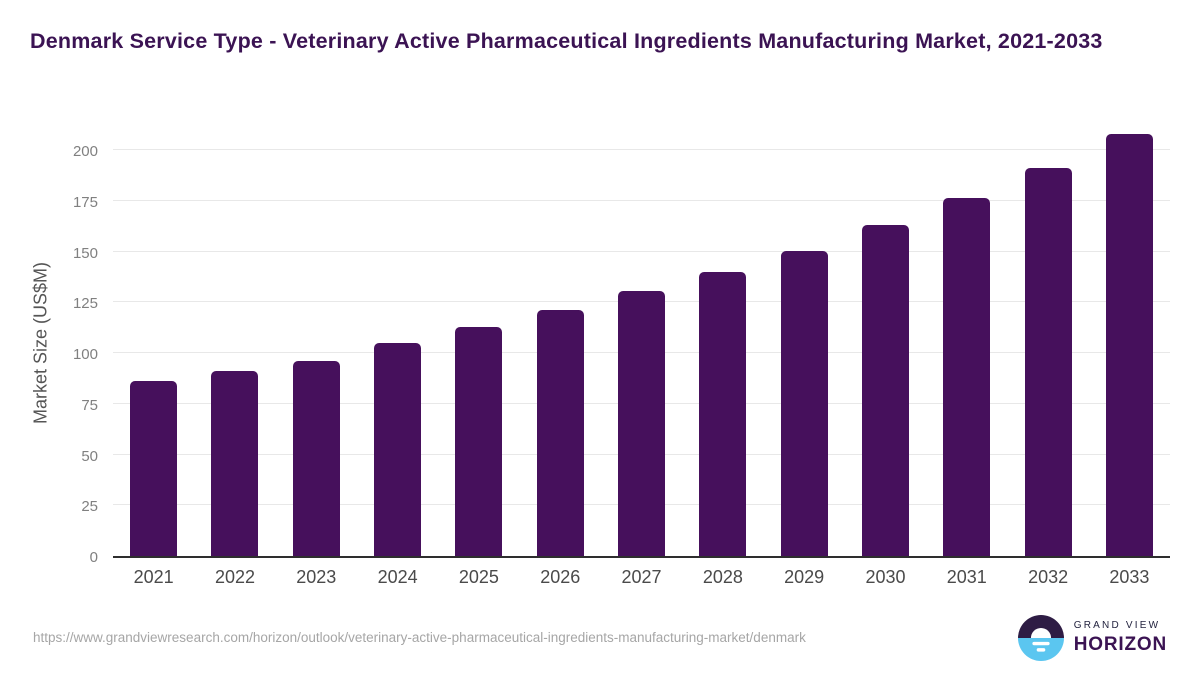  I want to click on bar-2029, so click(804, 403).